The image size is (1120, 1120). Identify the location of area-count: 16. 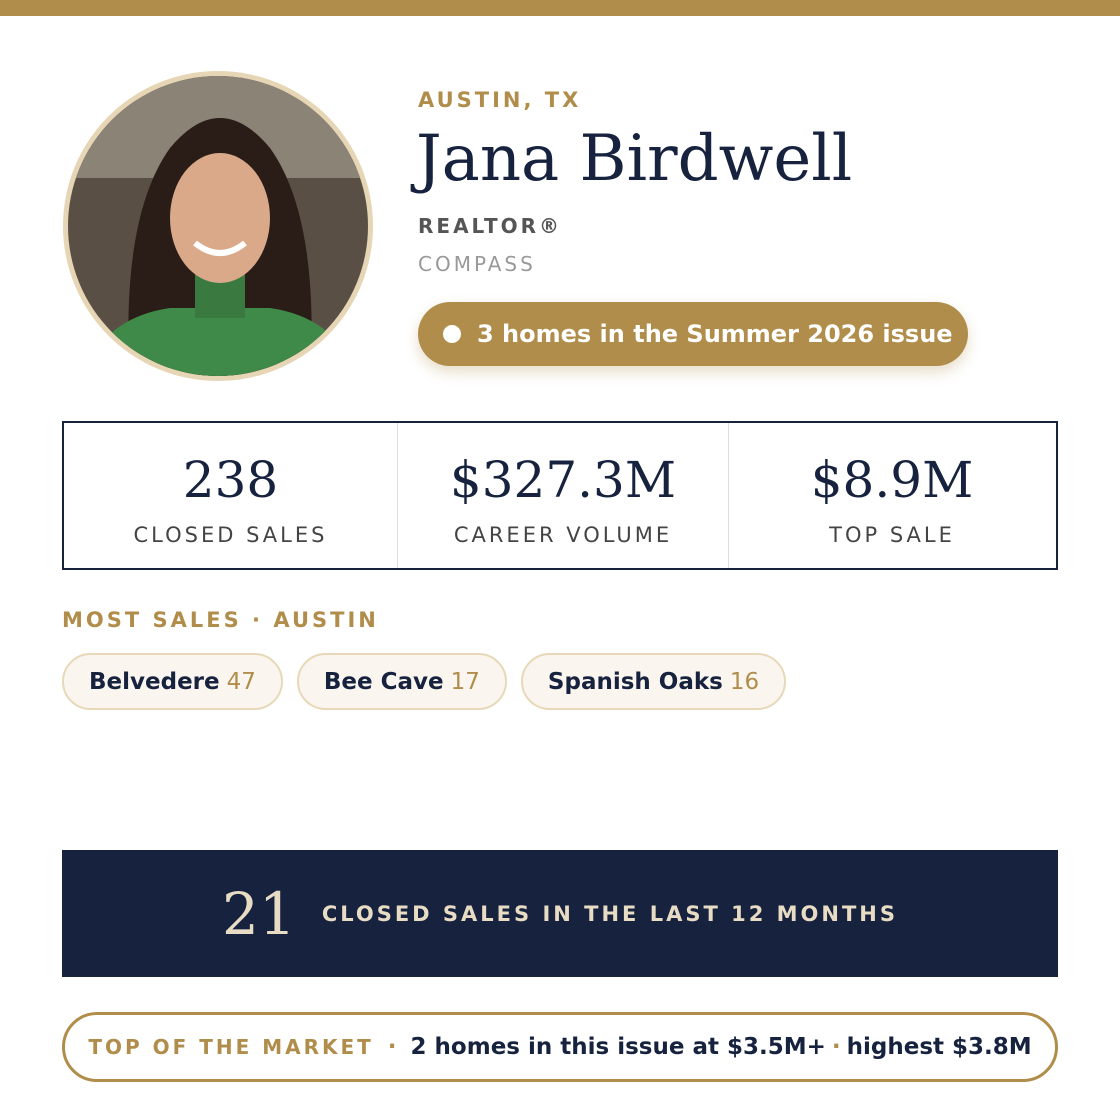
(744, 681).